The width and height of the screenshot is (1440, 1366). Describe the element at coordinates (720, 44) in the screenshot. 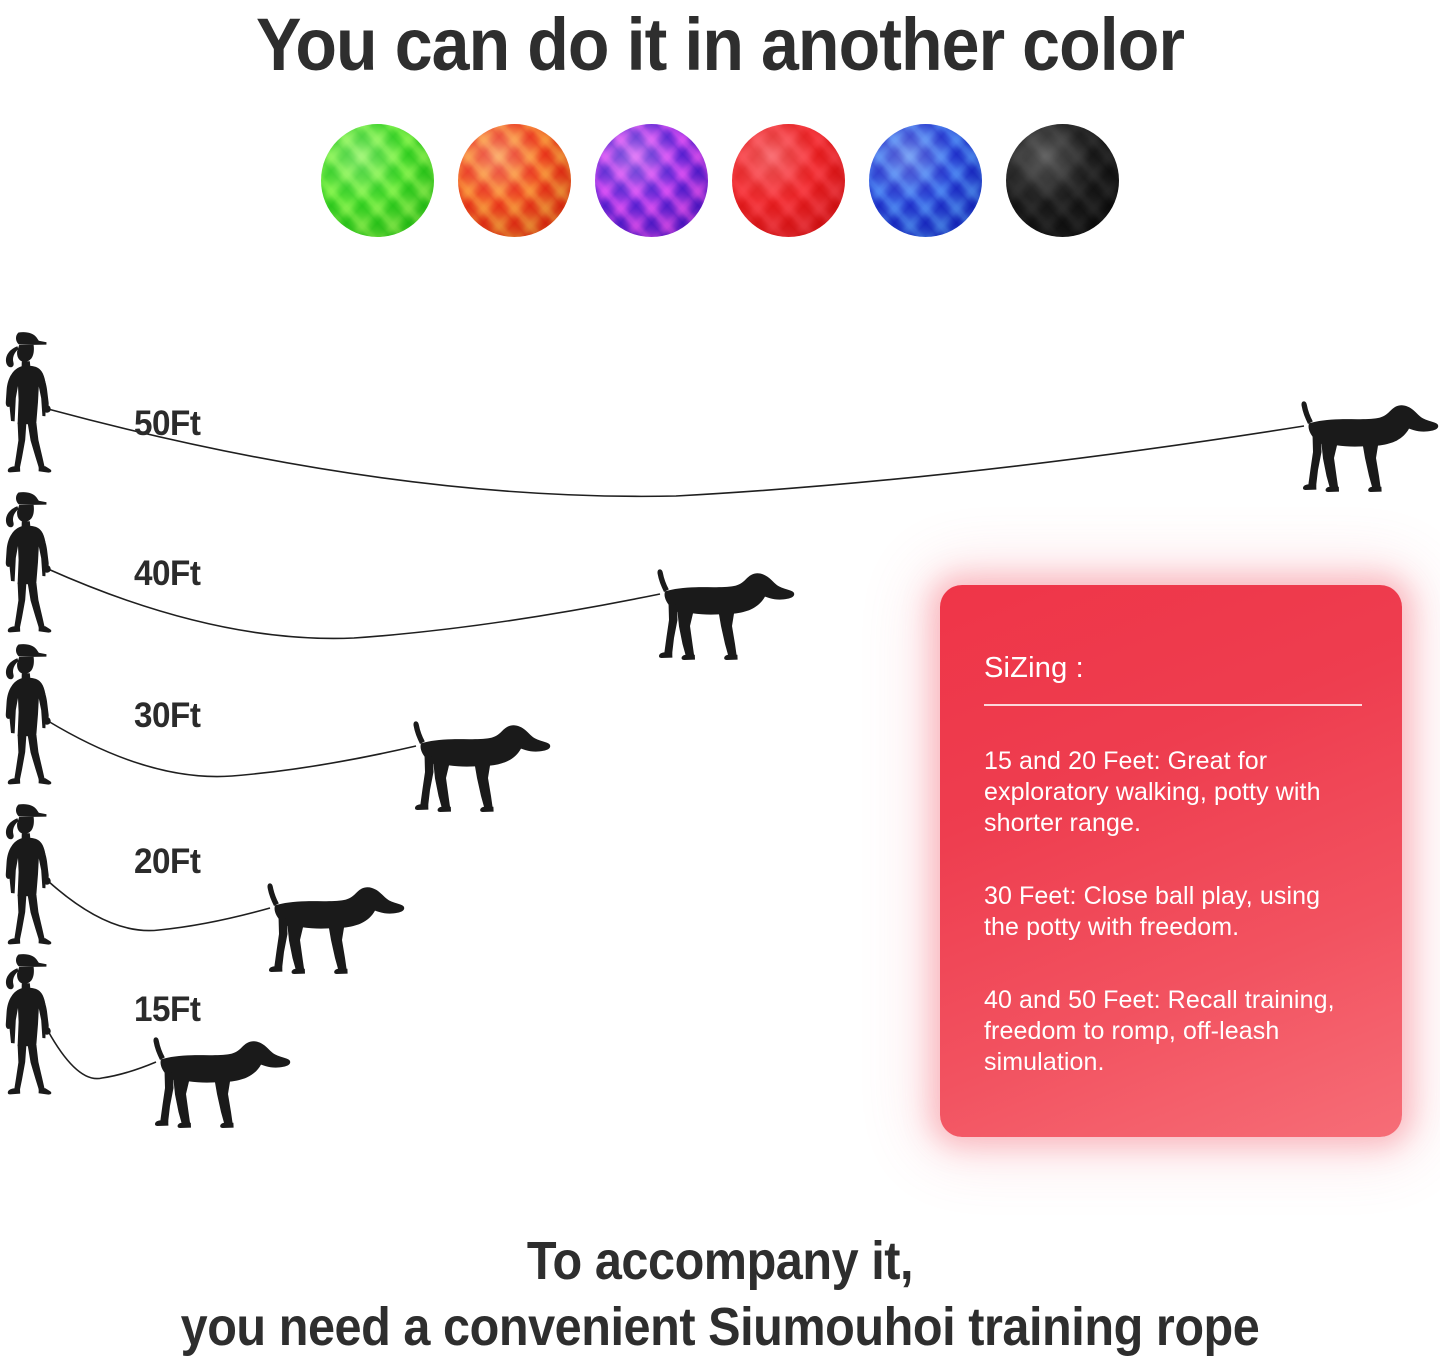

I see `page-title: You can do it in another color` at that location.